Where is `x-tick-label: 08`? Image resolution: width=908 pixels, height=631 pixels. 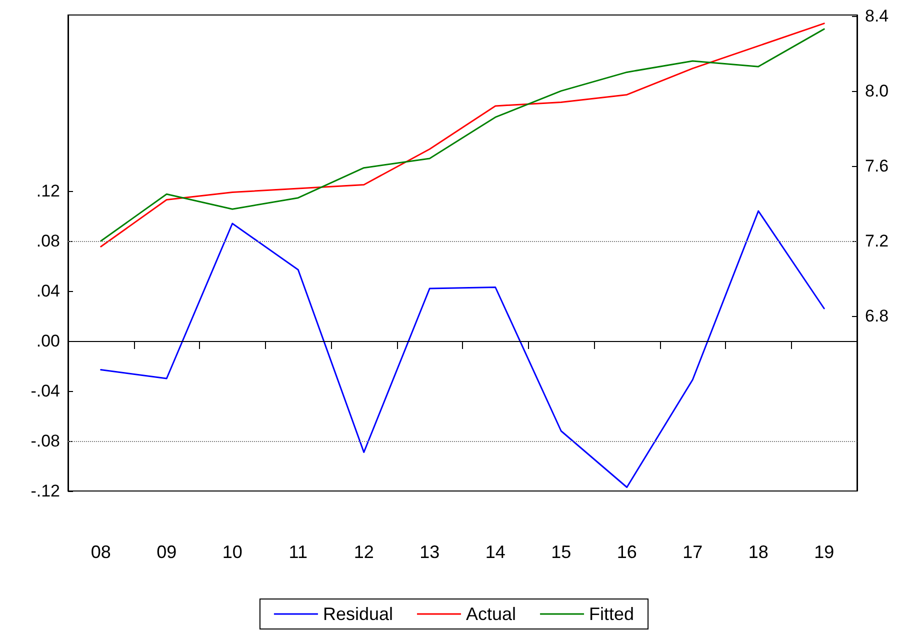 x-tick-label: 08 is located at coordinates (100, 552).